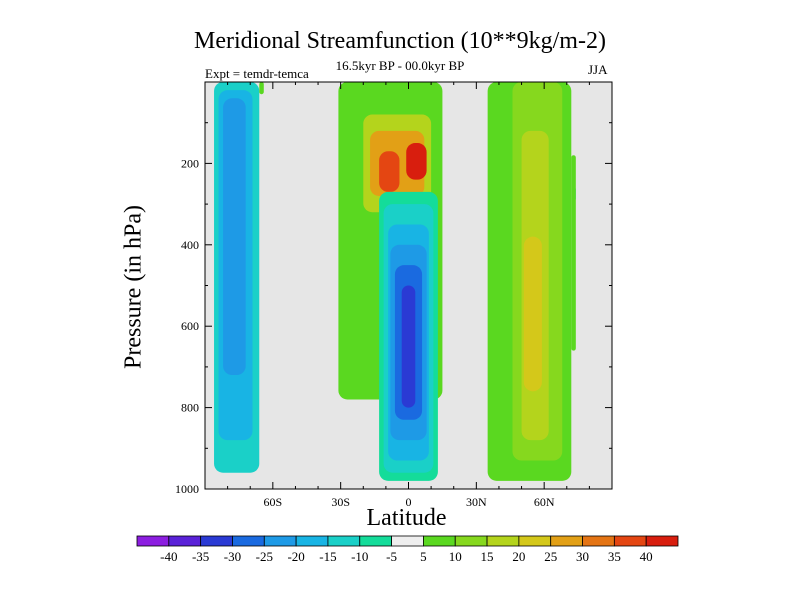  Describe the element at coordinates (389, 171) in the screenshot. I see `contour-region-hadley-core-left` at that location.